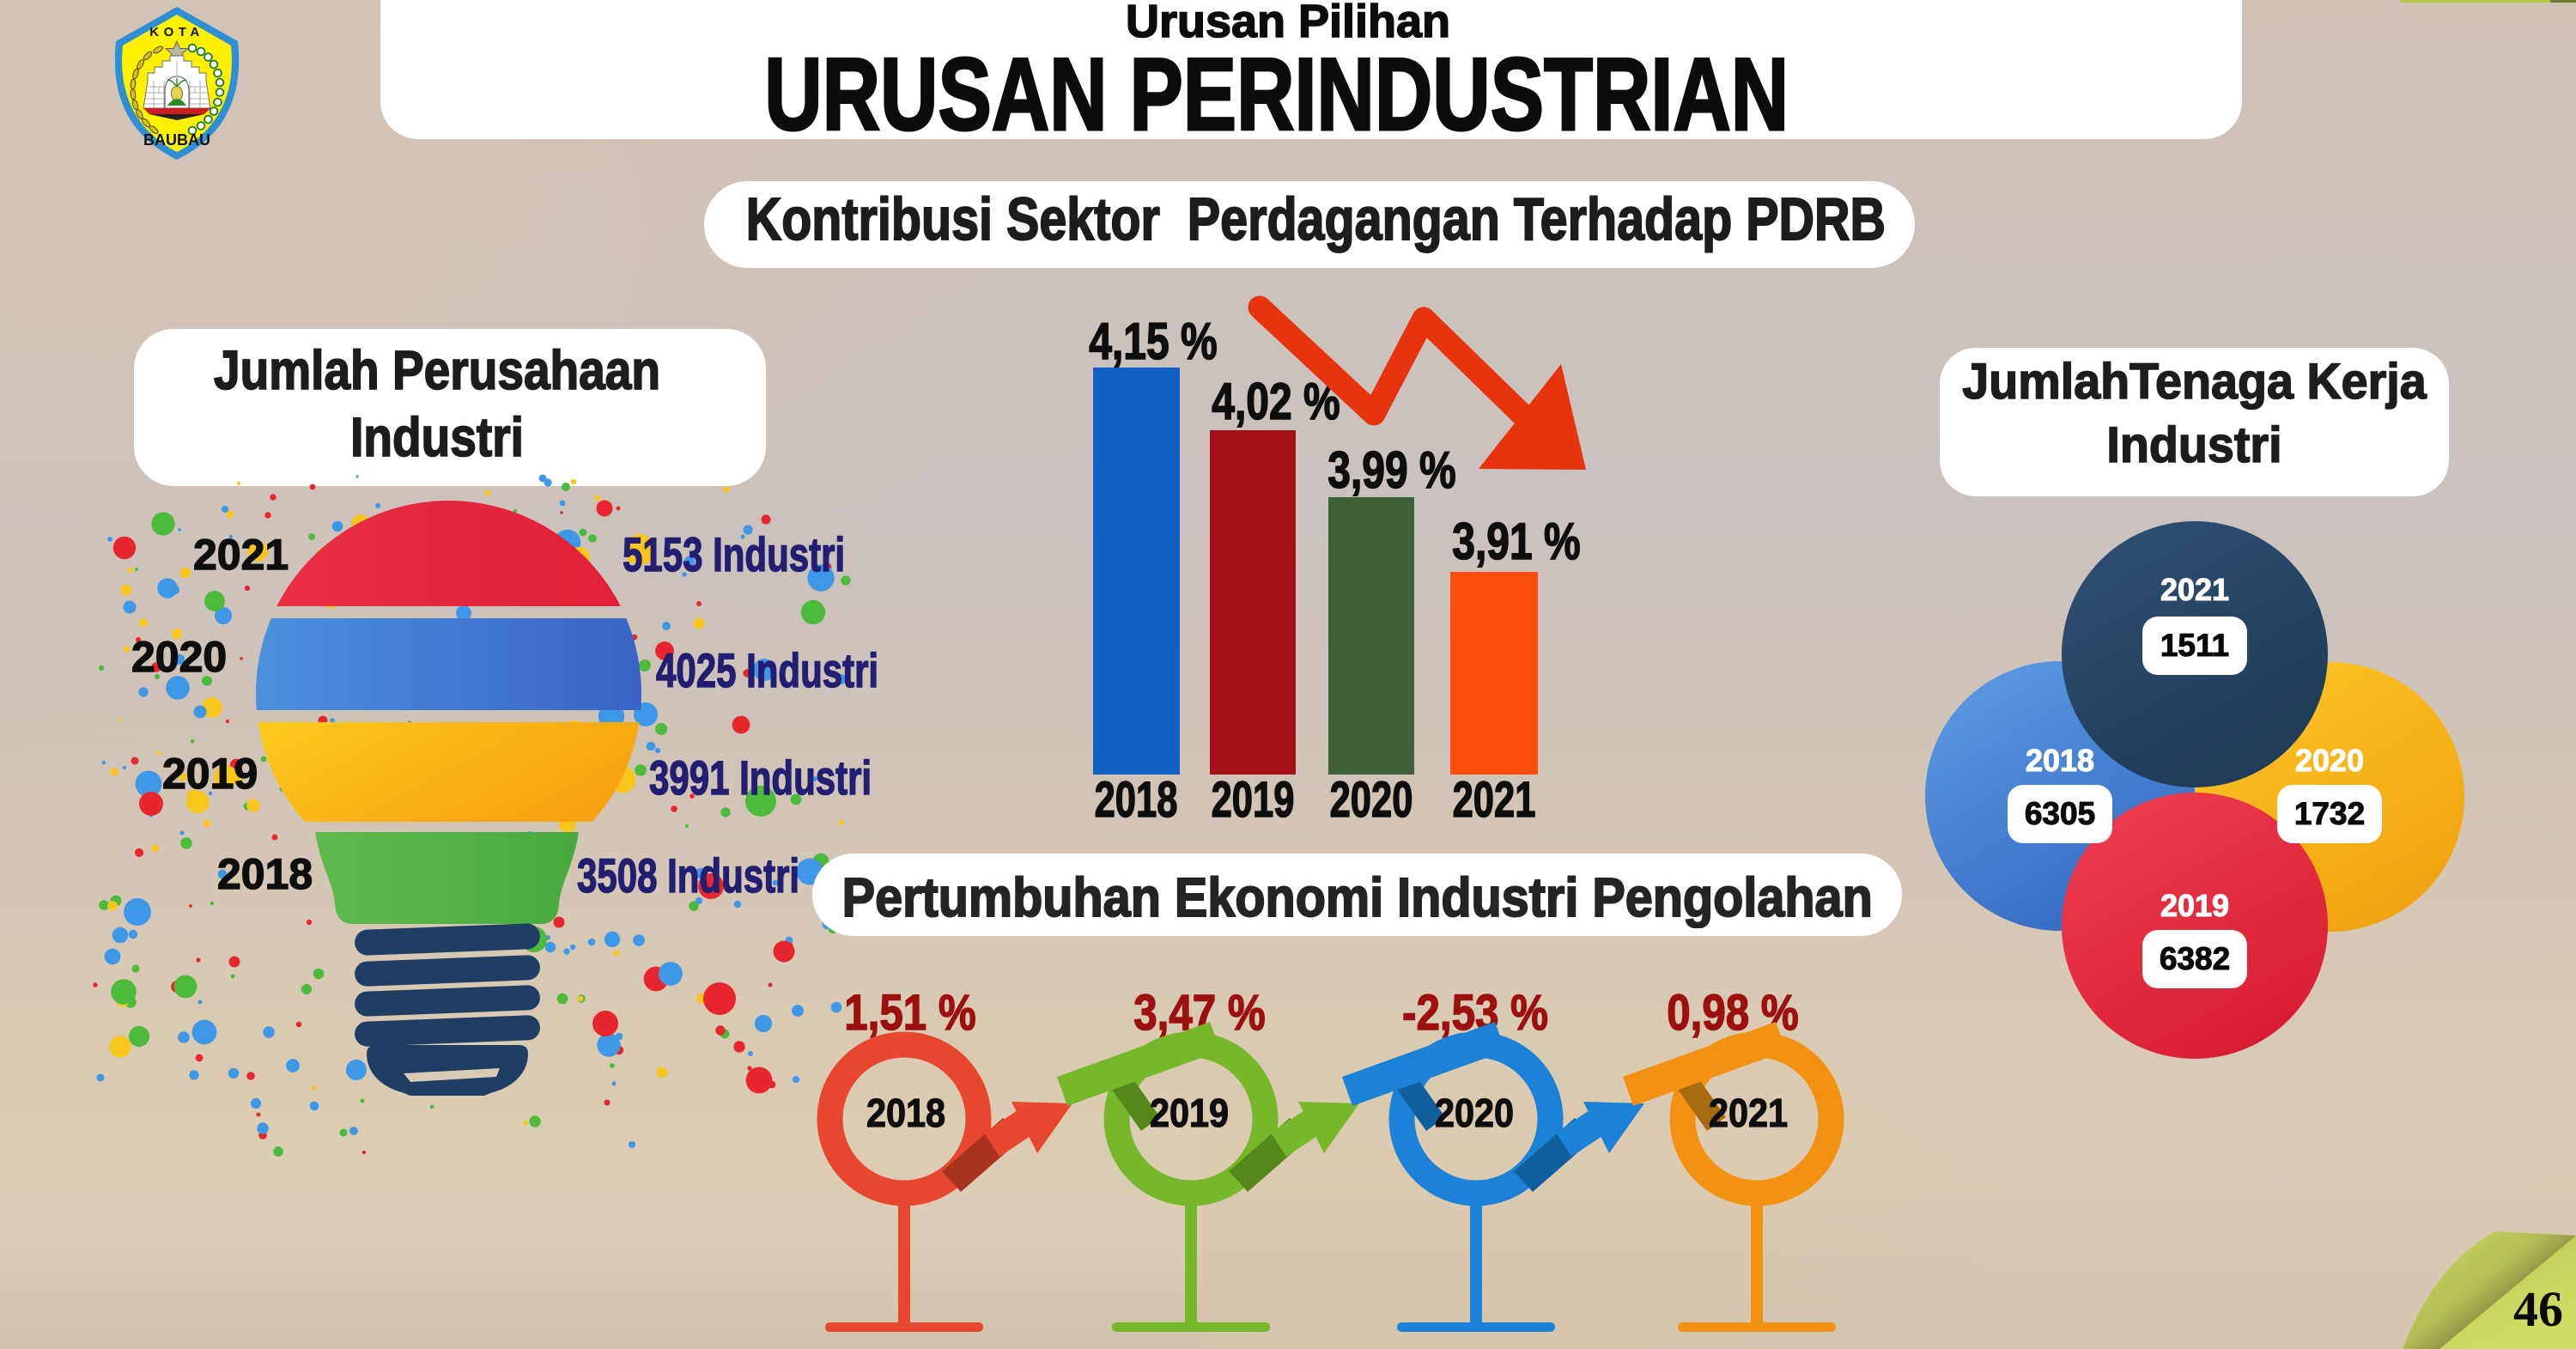  Describe the element at coordinates (176, 32) in the screenshot. I see `svg-text: KOTA` at that location.